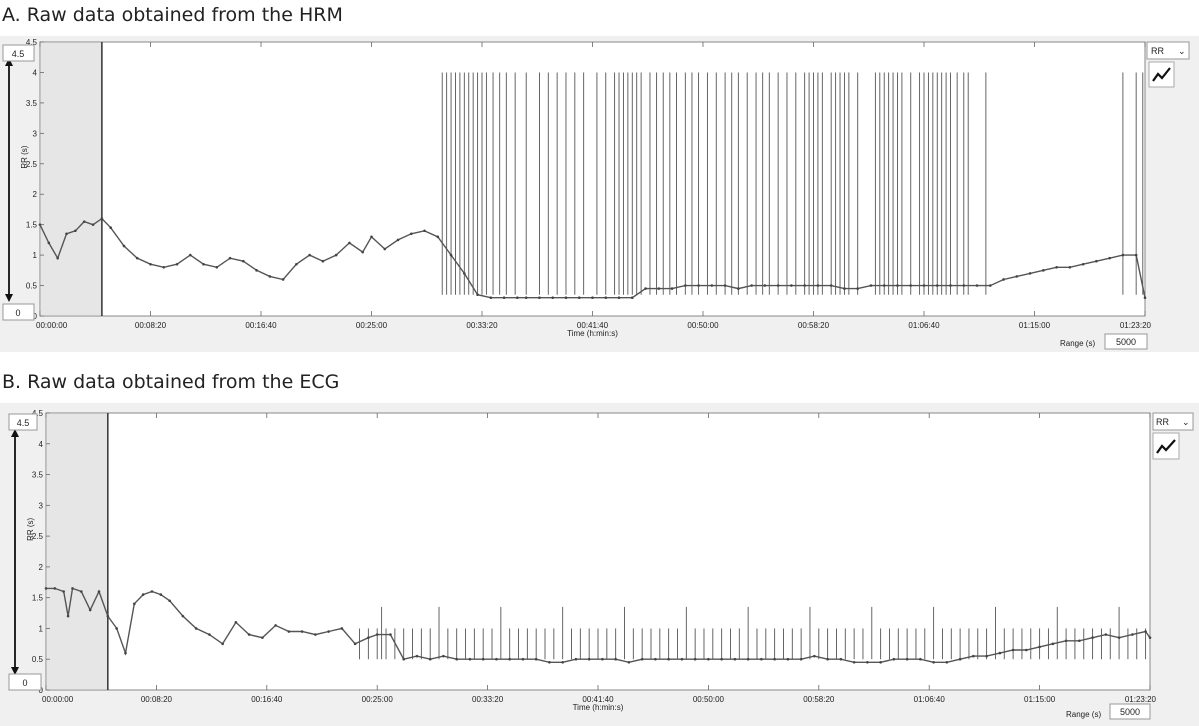 This screenshot has width=1199, height=726. Describe the element at coordinates (1168, 50) in the screenshot. I see `chart-a-series-select` at that location.